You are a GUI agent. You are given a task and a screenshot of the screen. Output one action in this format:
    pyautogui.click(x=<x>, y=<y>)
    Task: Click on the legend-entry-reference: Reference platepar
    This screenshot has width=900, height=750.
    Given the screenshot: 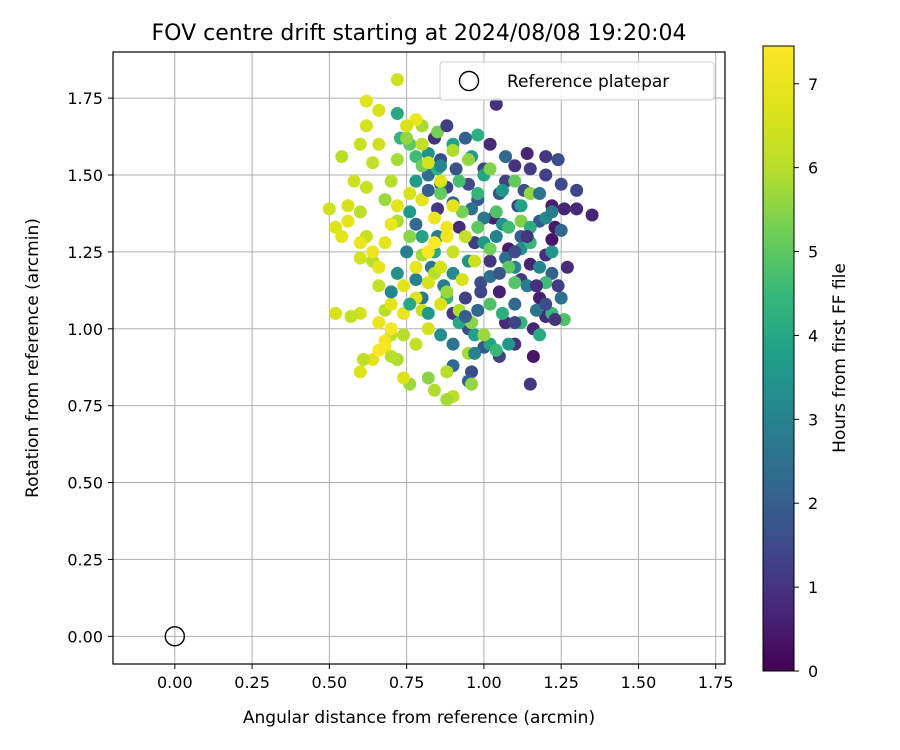 What is the action you would take?
    pyautogui.click(x=588, y=82)
    